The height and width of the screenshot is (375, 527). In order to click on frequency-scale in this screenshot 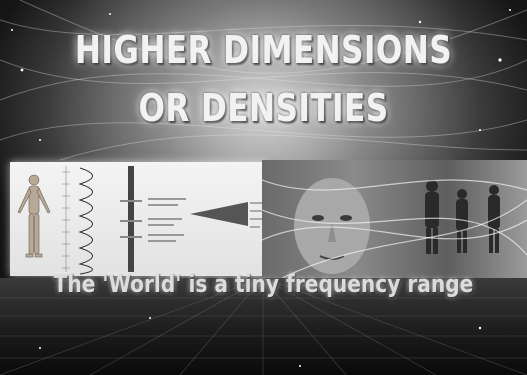, I will do `click(66, 219)`.